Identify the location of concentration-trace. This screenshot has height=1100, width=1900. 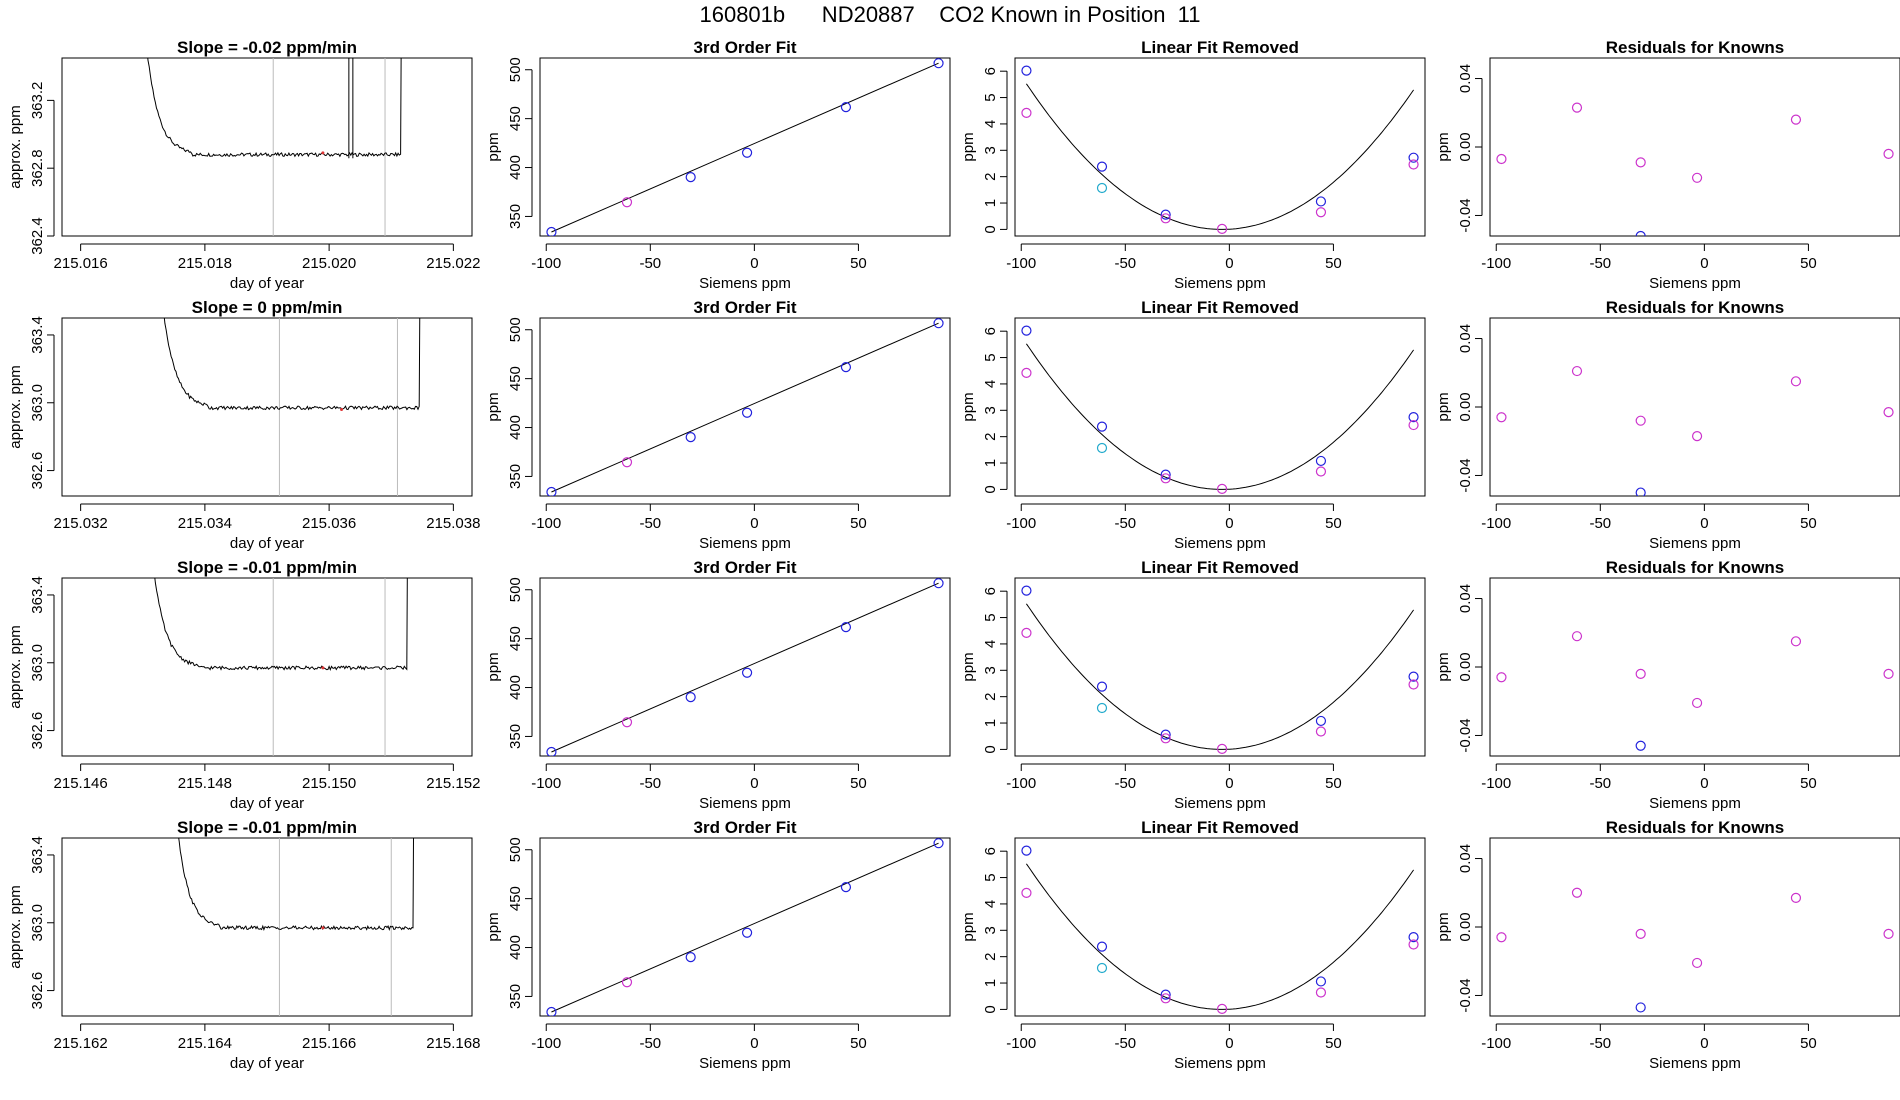
(296, 885).